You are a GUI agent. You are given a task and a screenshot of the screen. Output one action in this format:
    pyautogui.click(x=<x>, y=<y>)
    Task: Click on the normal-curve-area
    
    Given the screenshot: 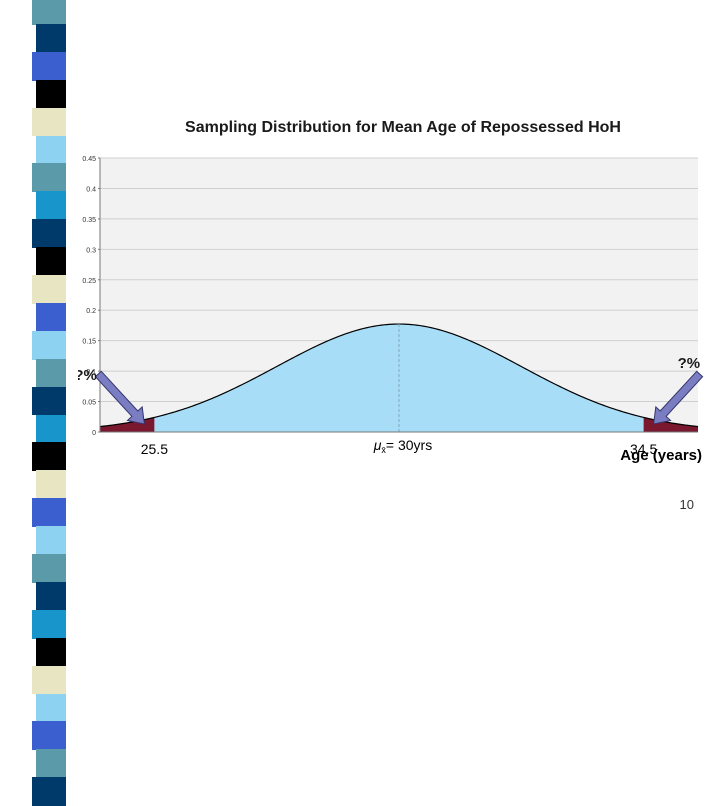 What is the action you would take?
    pyautogui.click(x=399, y=378)
    